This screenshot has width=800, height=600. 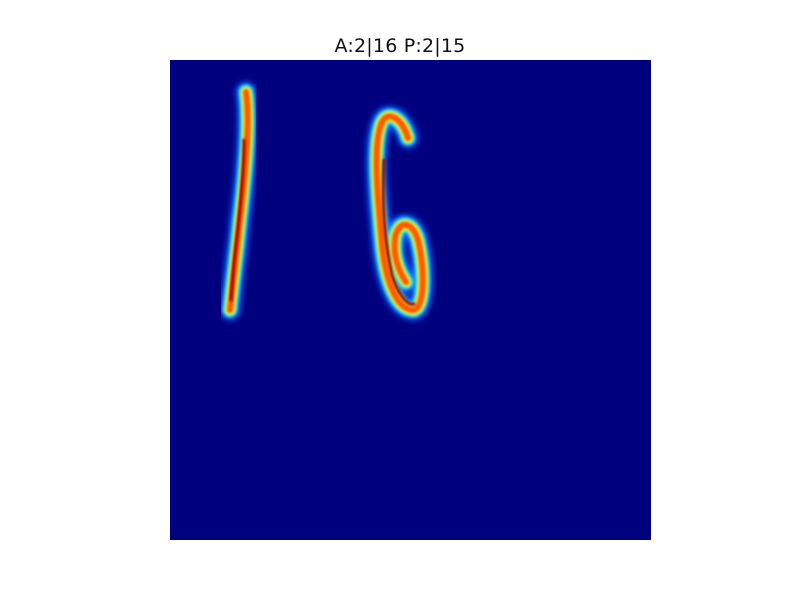 What do you see at coordinates (400, 46) in the screenshot?
I see `chart-title: A:2|16 P:2|15` at bounding box center [400, 46].